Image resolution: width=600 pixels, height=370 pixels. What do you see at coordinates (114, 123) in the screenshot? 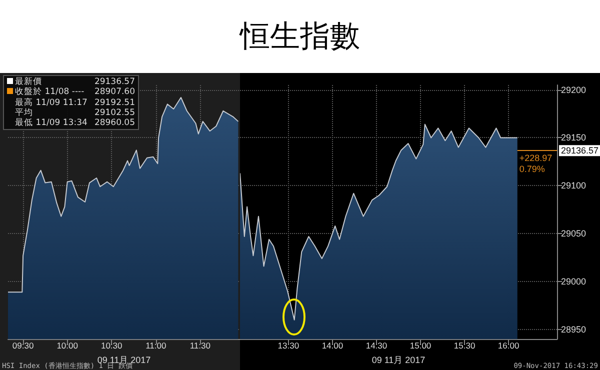
I see `annotation: 28960.05` at bounding box center [114, 123].